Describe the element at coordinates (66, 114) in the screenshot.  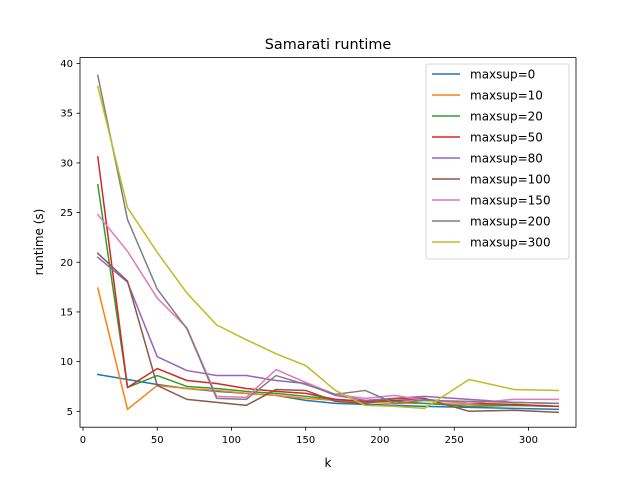
I see `y-tick-label: 35` at that location.